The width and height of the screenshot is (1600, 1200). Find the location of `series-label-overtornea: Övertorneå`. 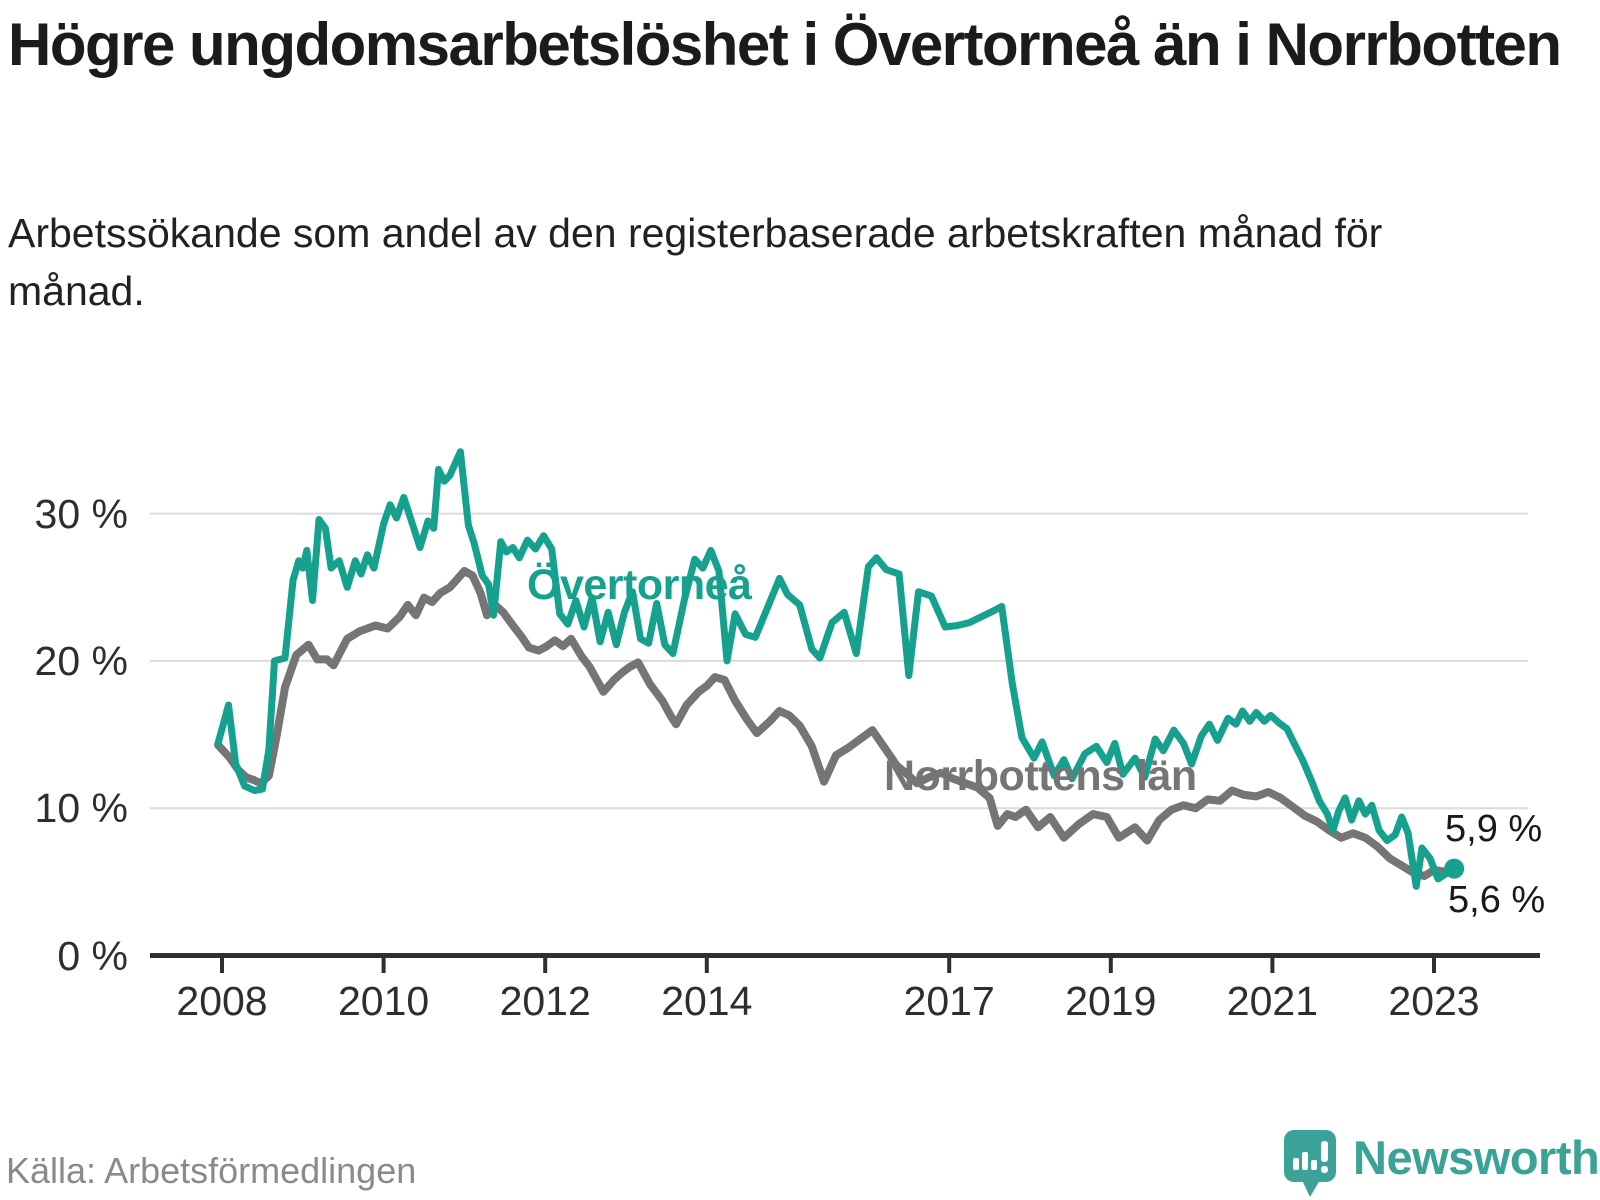

series-label-overtornea: Övertorneå is located at coordinates (639, 585).